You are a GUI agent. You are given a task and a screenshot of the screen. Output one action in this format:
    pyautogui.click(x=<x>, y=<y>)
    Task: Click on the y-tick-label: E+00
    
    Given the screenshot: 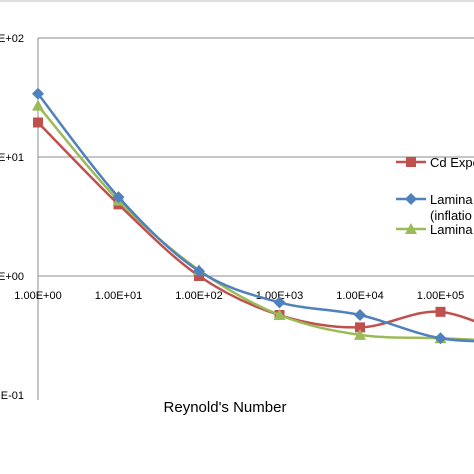 What is the action you would take?
    pyautogui.click(x=12, y=277)
    